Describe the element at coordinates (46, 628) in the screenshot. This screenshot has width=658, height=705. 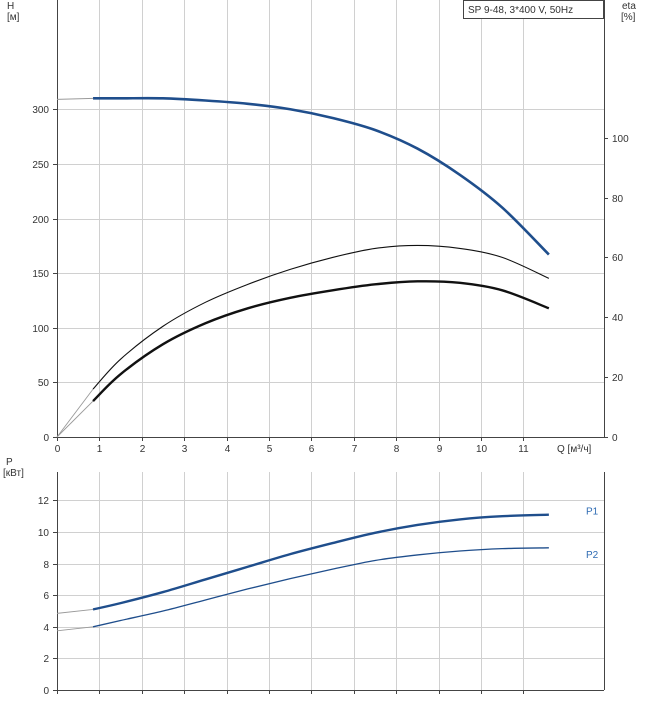
I see `power-y-tick-label: 4` at that location.